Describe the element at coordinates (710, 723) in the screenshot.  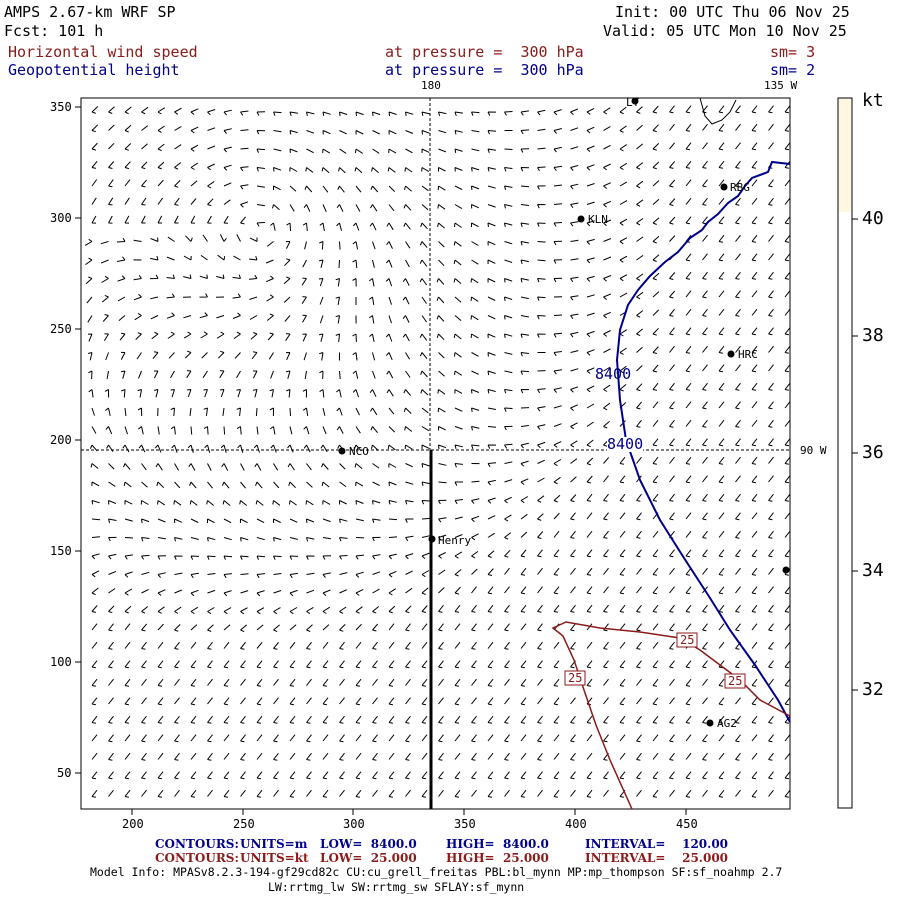
I see `station-ag2` at that location.